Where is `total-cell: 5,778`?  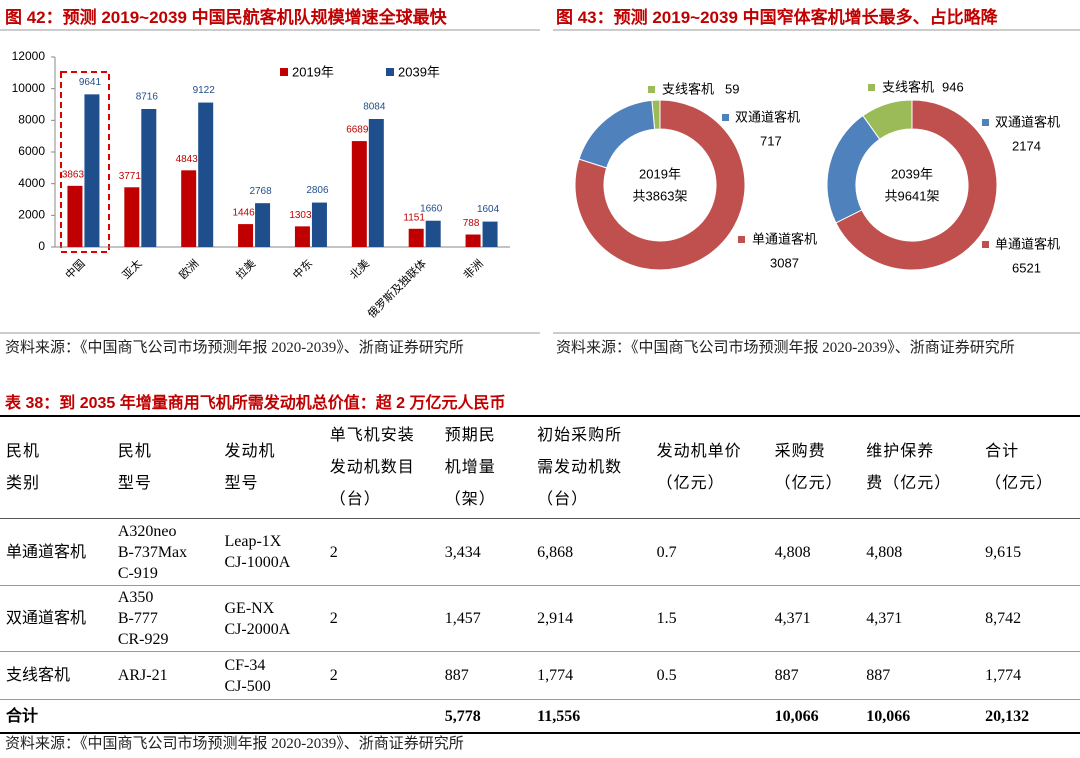
total-cell: 5,778 is located at coordinates (485, 716).